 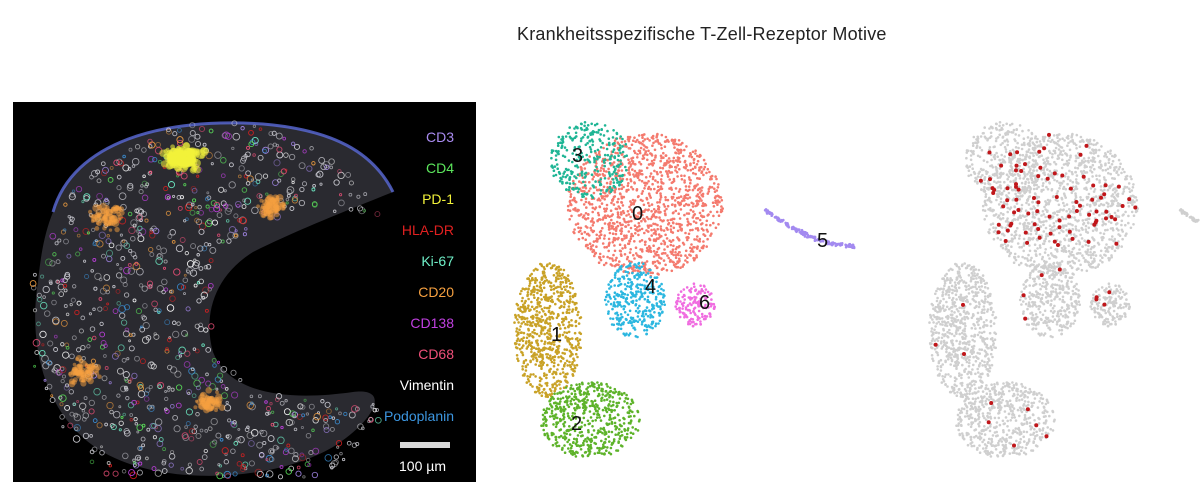 I want to click on legend-pd1: PD-1, so click(x=438, y=199).